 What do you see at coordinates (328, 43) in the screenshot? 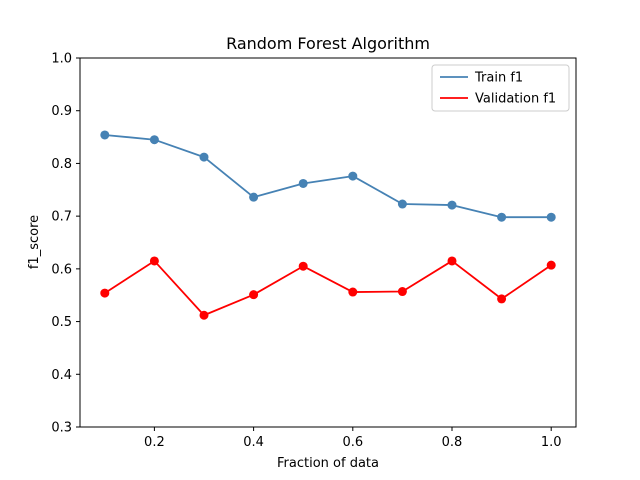
I see `chart-title: Random Forest Algorithm` at bounding box center [328, 43].